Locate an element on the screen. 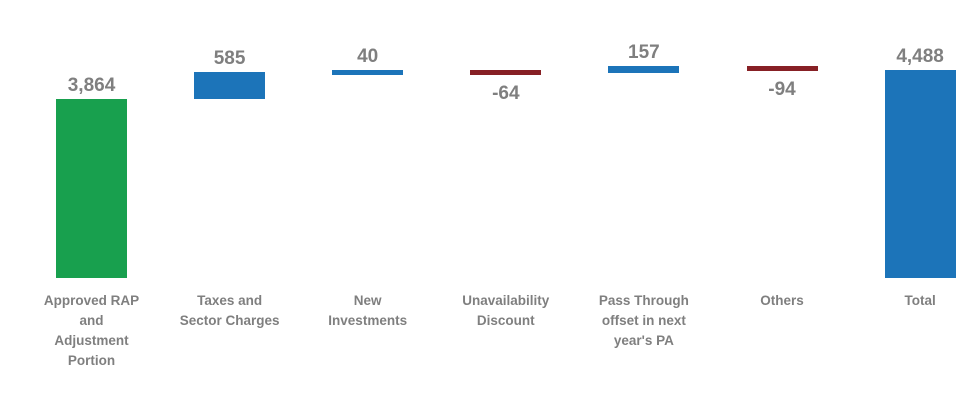 The height and width of the screenshot is (401, 979). category-label-others: Others is located at coordinates (782, 301).